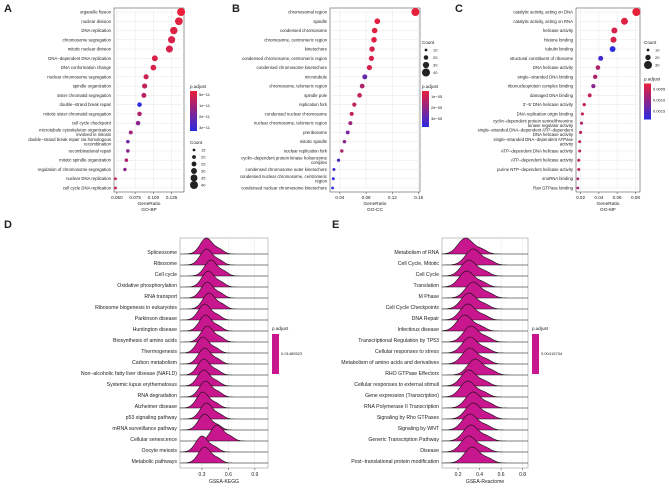 This screenshot has height=497, width=669. Describe the element at coordinates (319, 162) in the screenshot. I see `y-tick-label: complex` at that location.